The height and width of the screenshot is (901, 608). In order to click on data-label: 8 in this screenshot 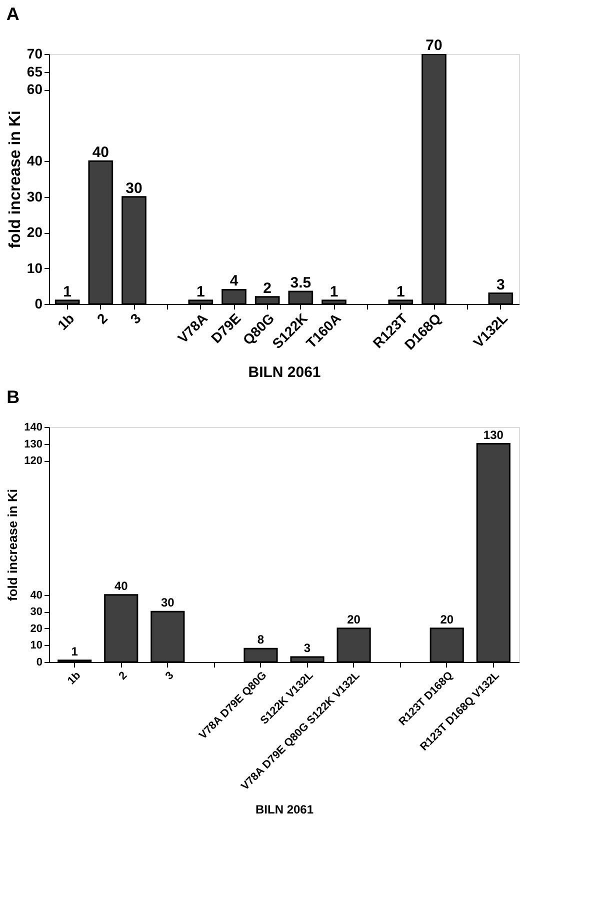, I will do `click(260, 639)`.